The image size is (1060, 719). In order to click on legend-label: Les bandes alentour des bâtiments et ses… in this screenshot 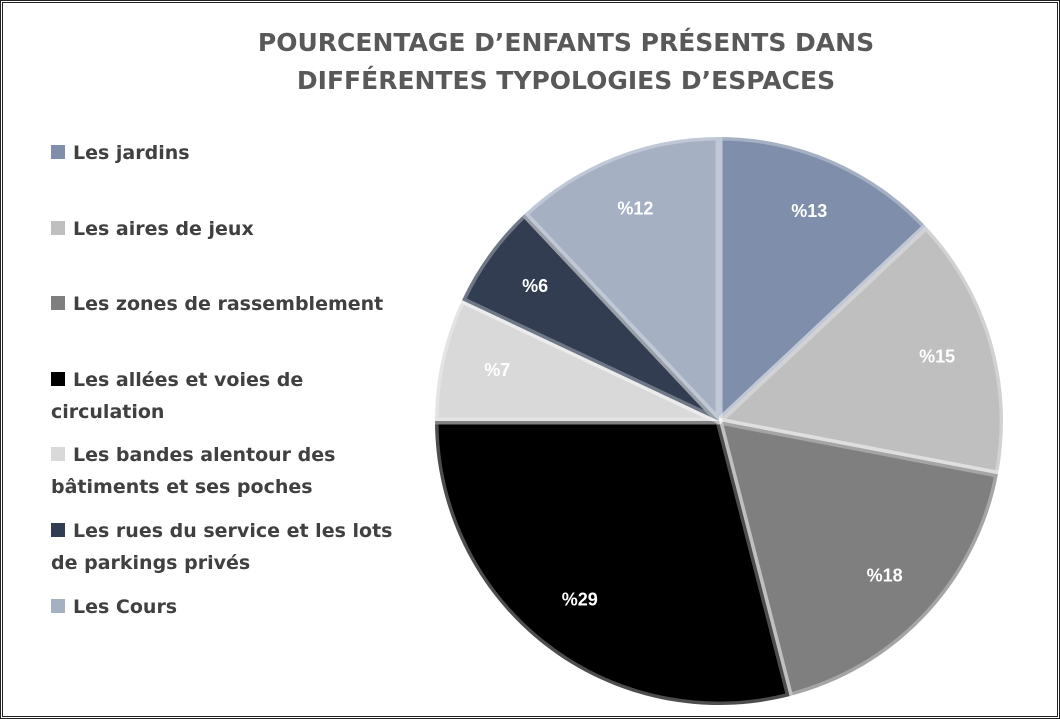, I will do `click(193, 471)`.